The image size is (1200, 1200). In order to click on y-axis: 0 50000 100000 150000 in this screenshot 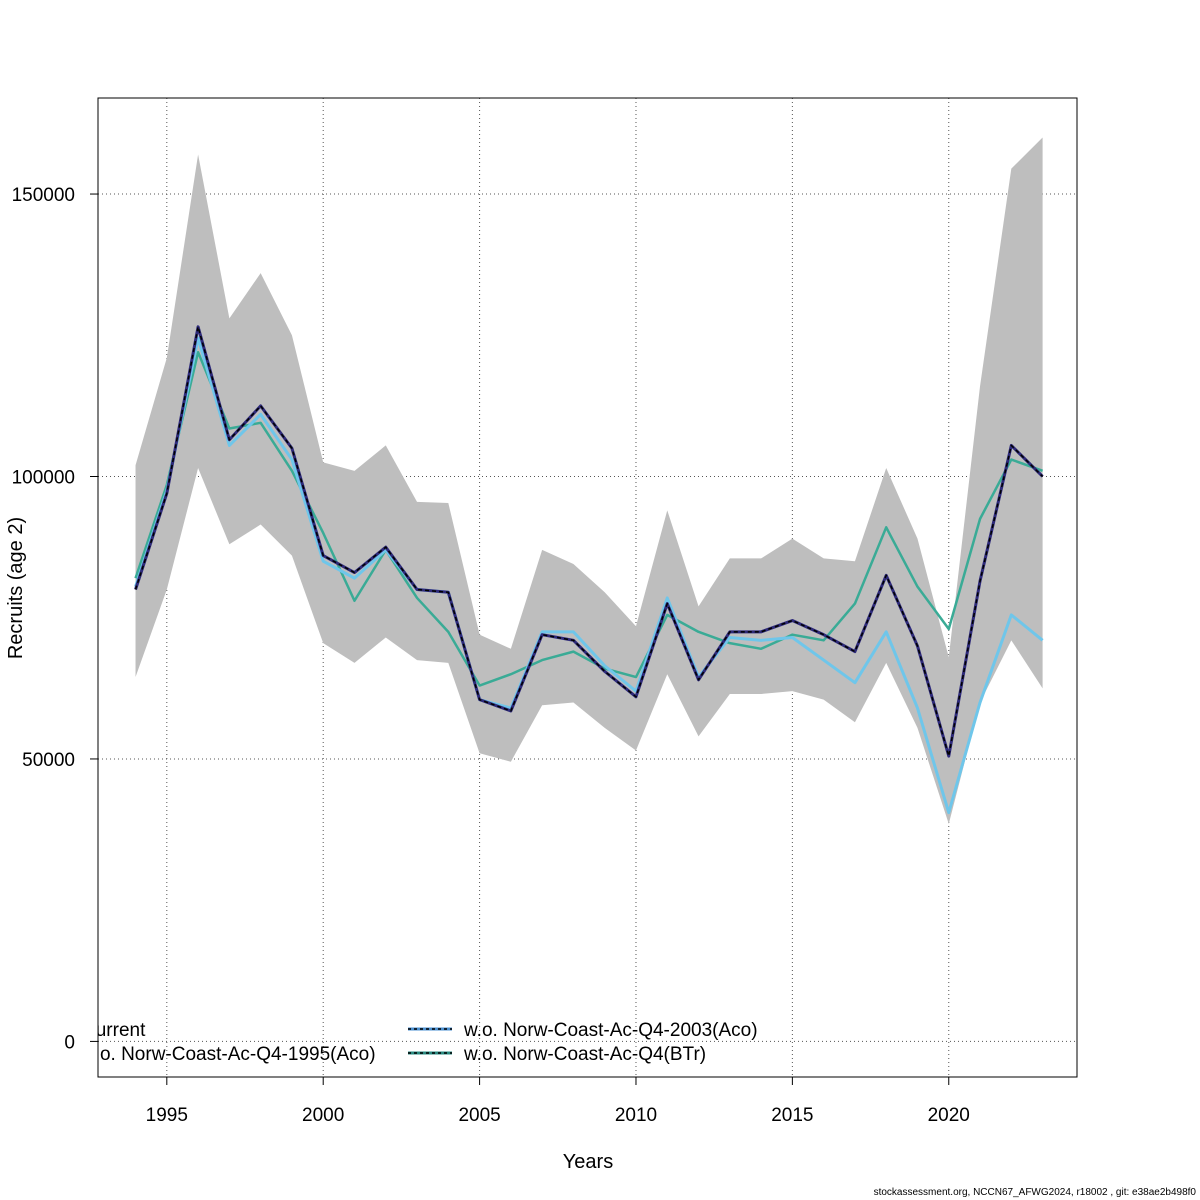, I will do `click(55, 619)`.